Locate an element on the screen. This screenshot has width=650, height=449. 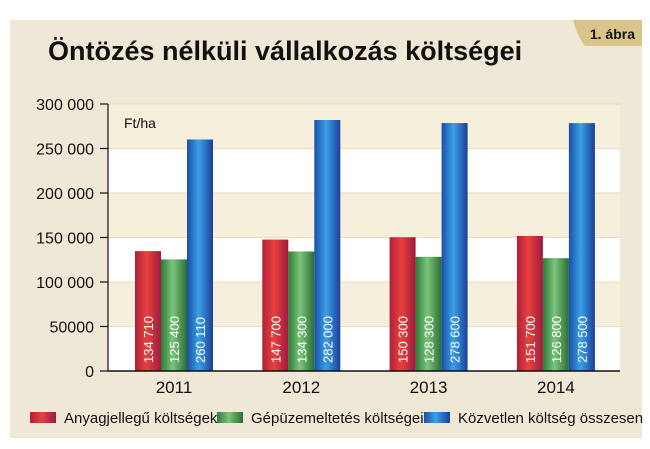
unit-label: Ft/ha is located at coordinates (140, 123).